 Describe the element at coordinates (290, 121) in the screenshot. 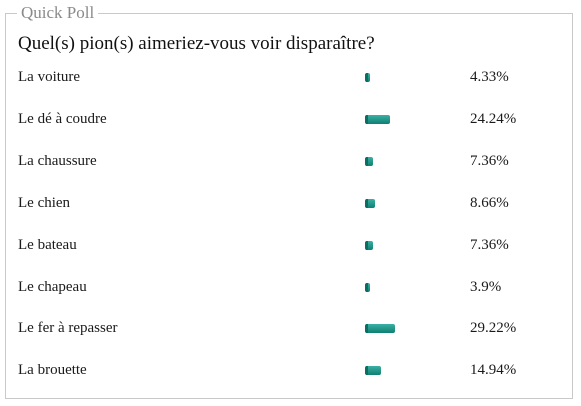

I see `poll-option: Le dé à coudre 24.24%` at that location.